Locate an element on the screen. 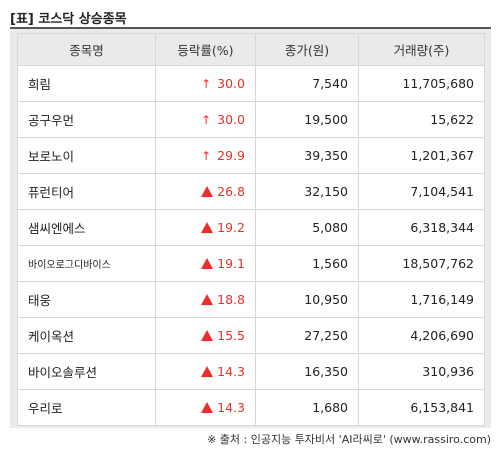 This screenshot has width=503, height=451. table-row: 케이옥션 15.5 27,250 4,206,690 is located at coordinates (251, 335).